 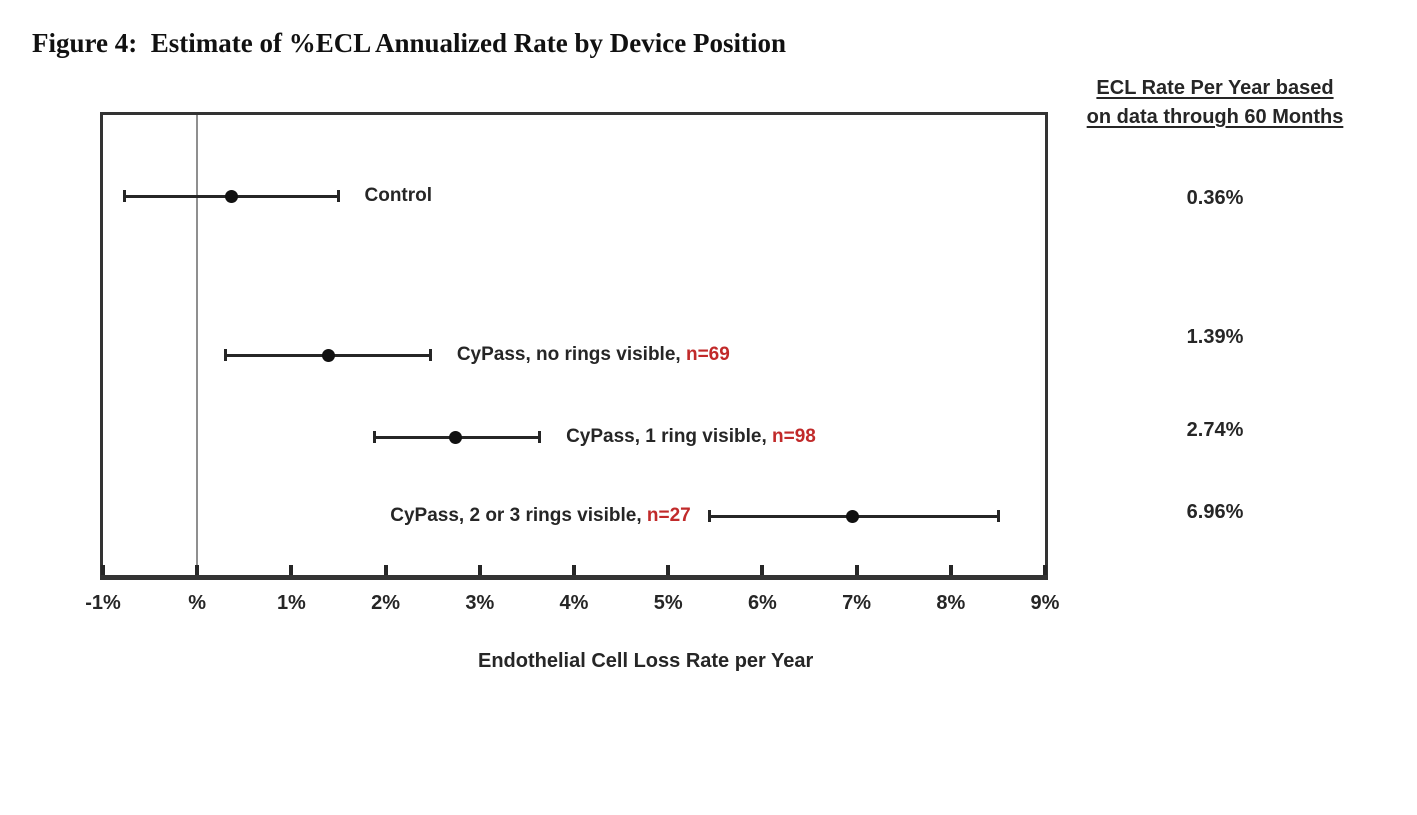 What do you see at coordinates (1045, 603) in the screenshot?
I see `x-tick-label: 9%` at bounding box center [1045, 603].